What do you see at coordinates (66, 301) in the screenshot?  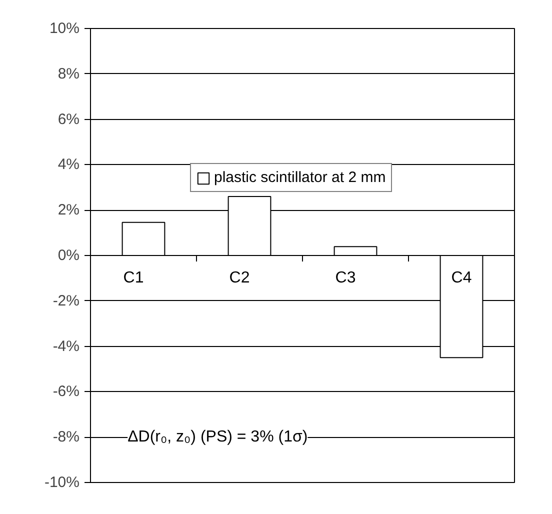 I see `y-tick-label: -2%` at bounding box center [66, 301].